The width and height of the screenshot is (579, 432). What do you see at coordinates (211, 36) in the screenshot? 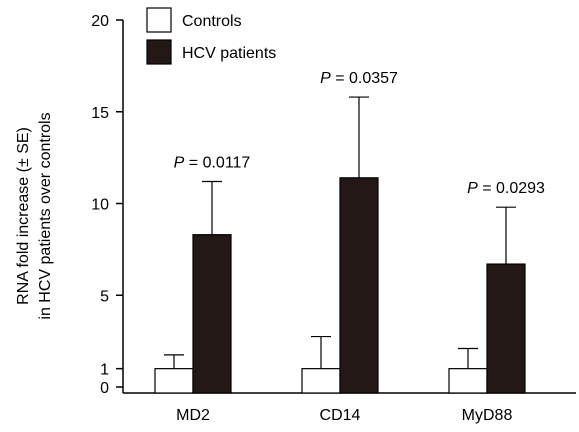
I see `legend: Controls HCV patients` at bounding box center [211, 36].